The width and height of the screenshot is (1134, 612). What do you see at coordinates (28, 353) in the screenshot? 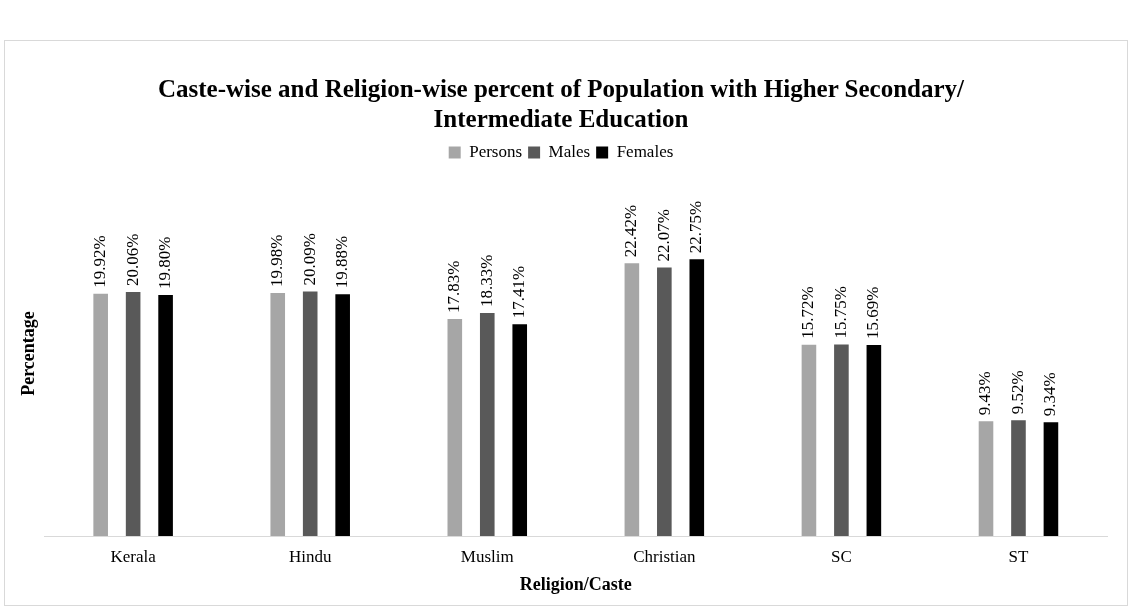
I see `y-axis-title: Percentage` at bounding box center [28, 353].